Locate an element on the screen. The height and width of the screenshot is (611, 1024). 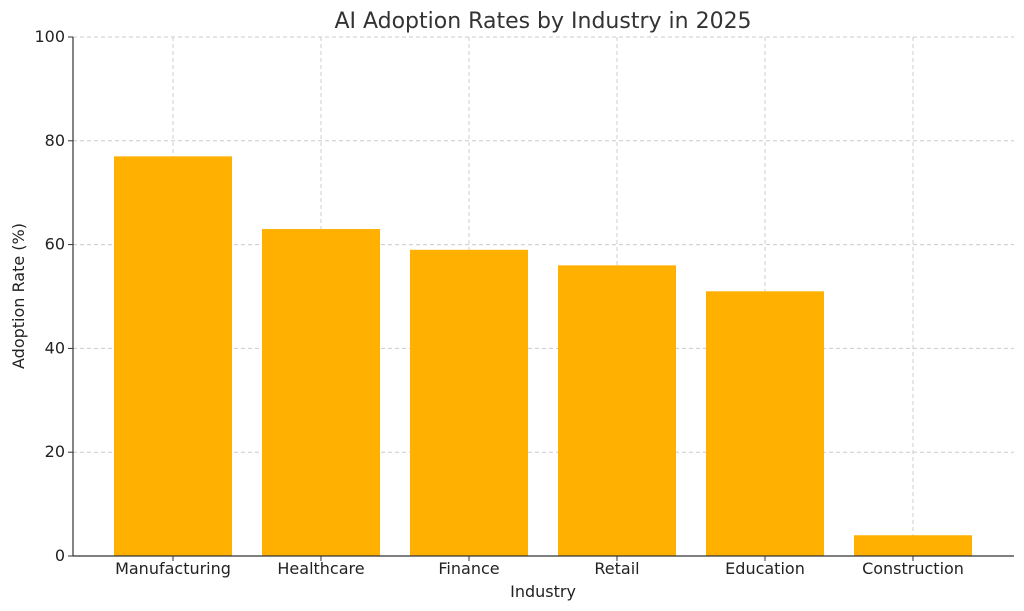
x-tick-label: Education is located at coordinates (765, 568).